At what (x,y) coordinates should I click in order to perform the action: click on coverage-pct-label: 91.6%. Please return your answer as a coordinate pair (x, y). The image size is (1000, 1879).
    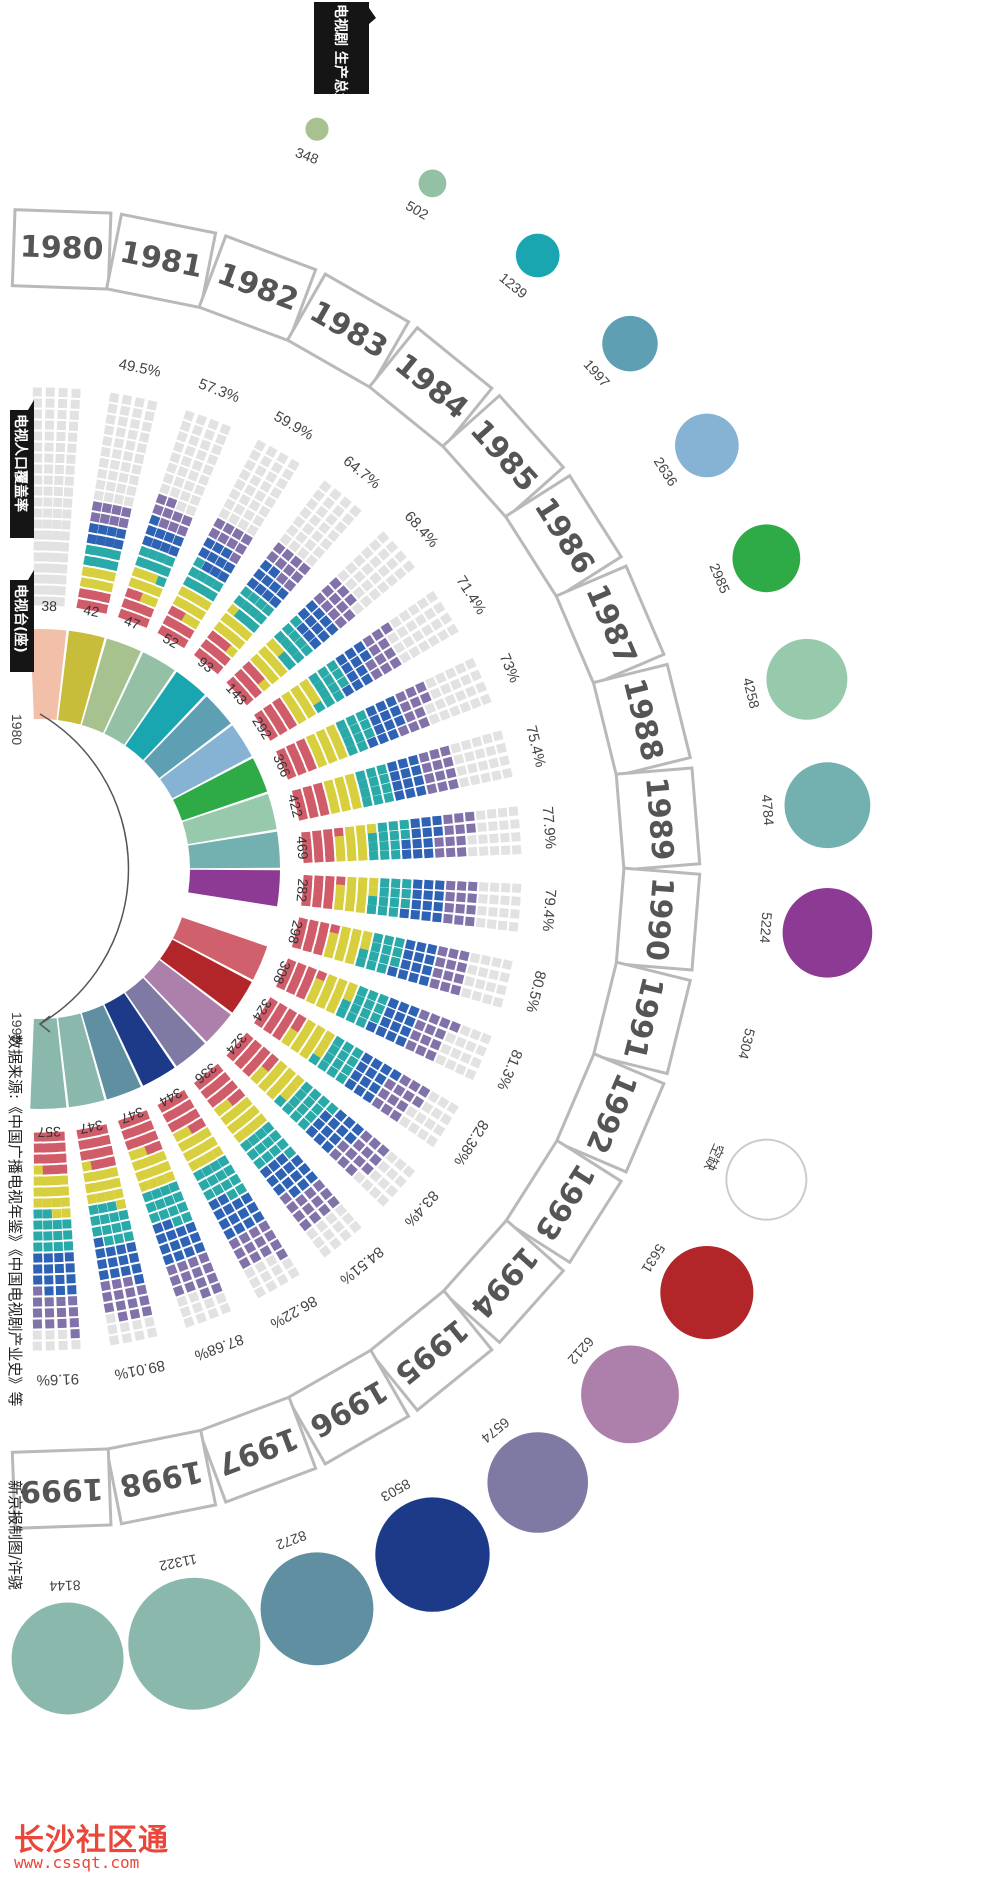
    Looking at the image, I should click on (57, 1379).